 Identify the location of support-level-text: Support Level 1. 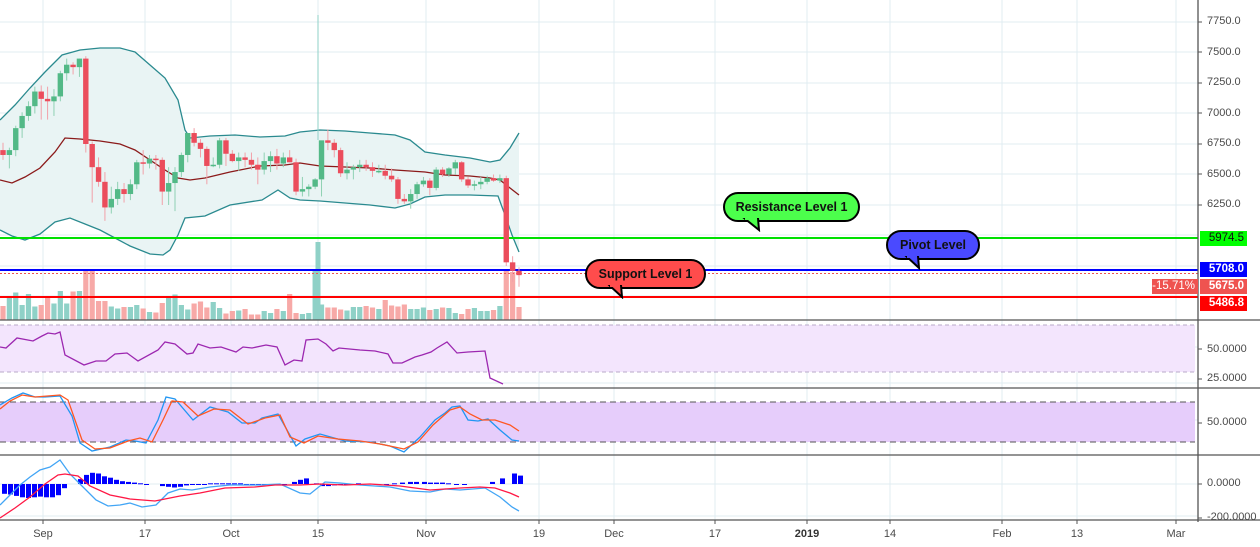
(645, 274).